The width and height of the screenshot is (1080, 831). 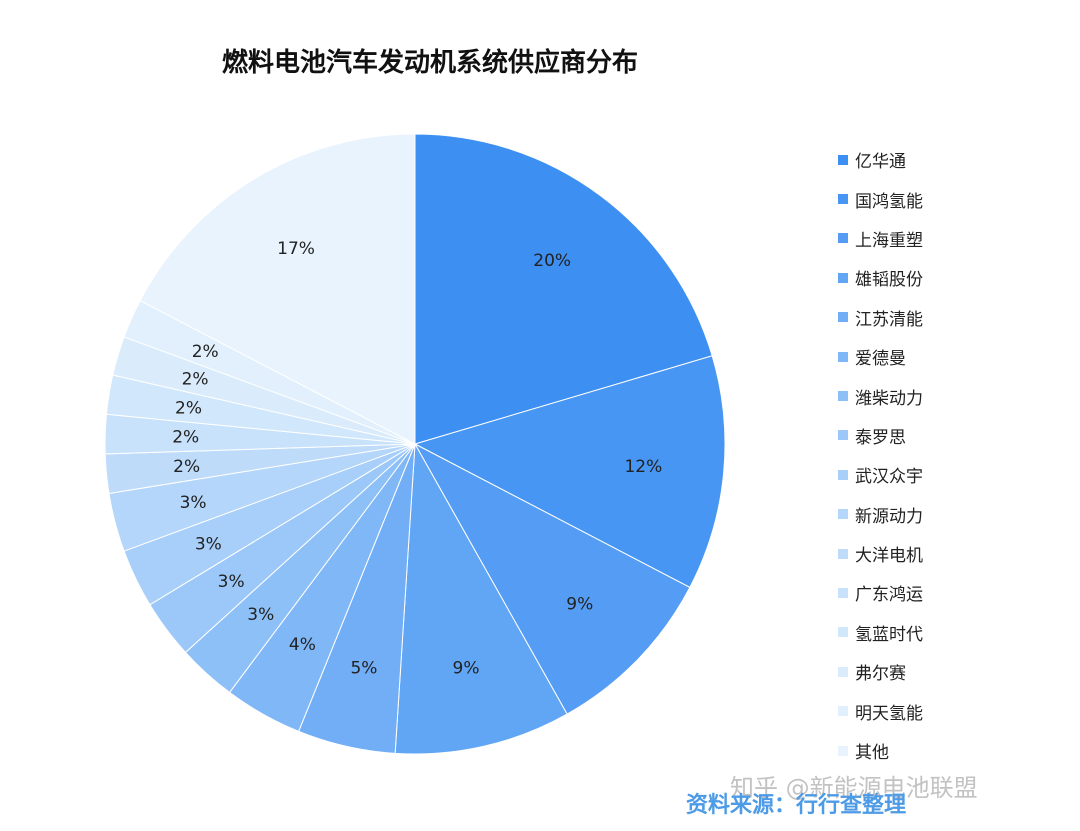 I want to click on slice-label-15: 2%, so click(x=205, y=352).